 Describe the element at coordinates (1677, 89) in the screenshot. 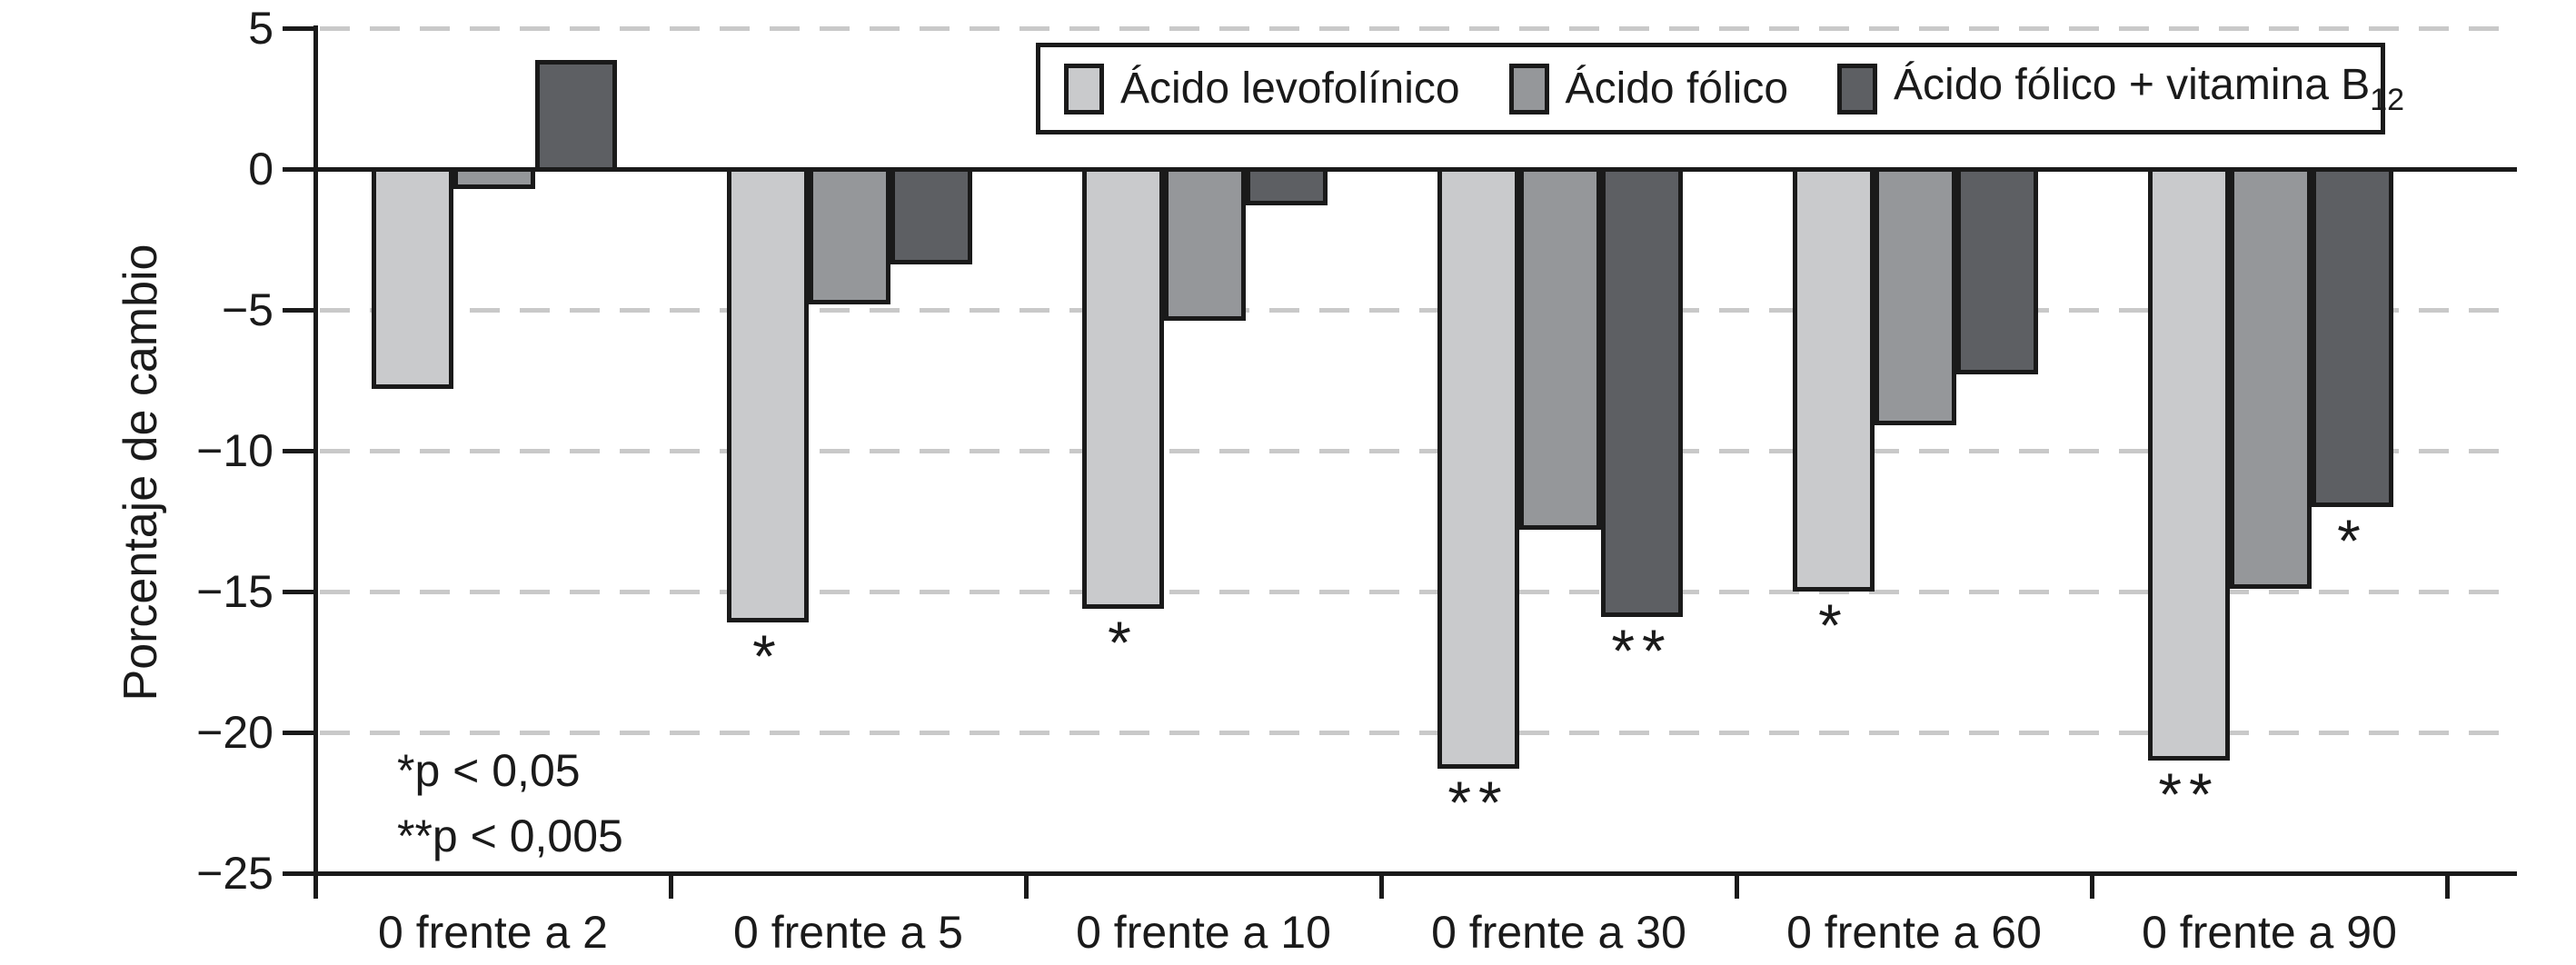

I see `legend-label: Ácido fólico` at that location.